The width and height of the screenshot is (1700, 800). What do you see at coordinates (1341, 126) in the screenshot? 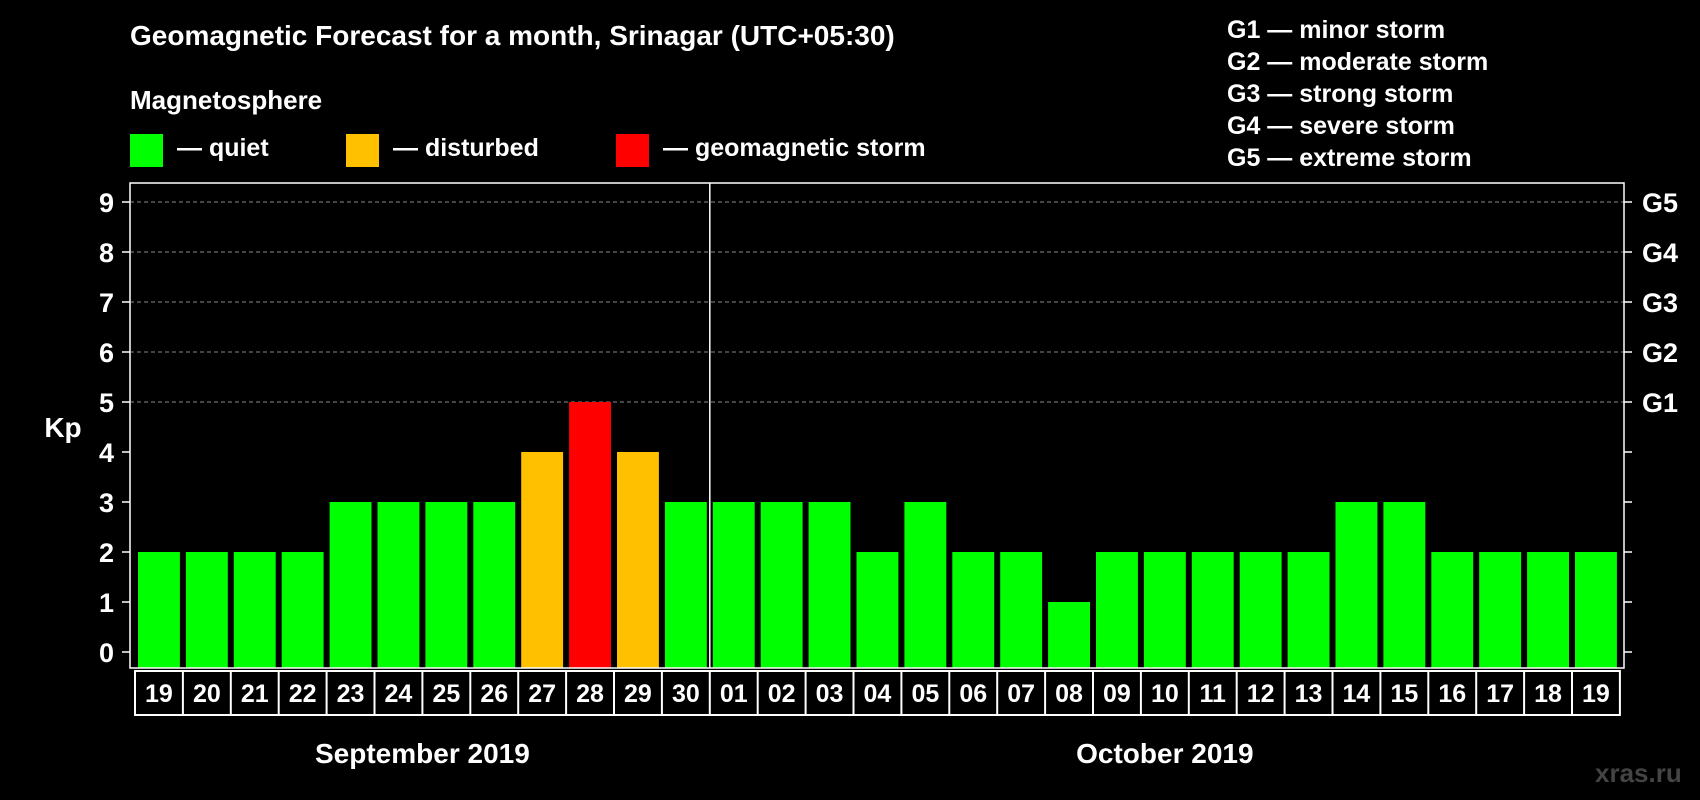
I see `g-scale-item: G4 — severe storm` at bounding box center [1341, 126].